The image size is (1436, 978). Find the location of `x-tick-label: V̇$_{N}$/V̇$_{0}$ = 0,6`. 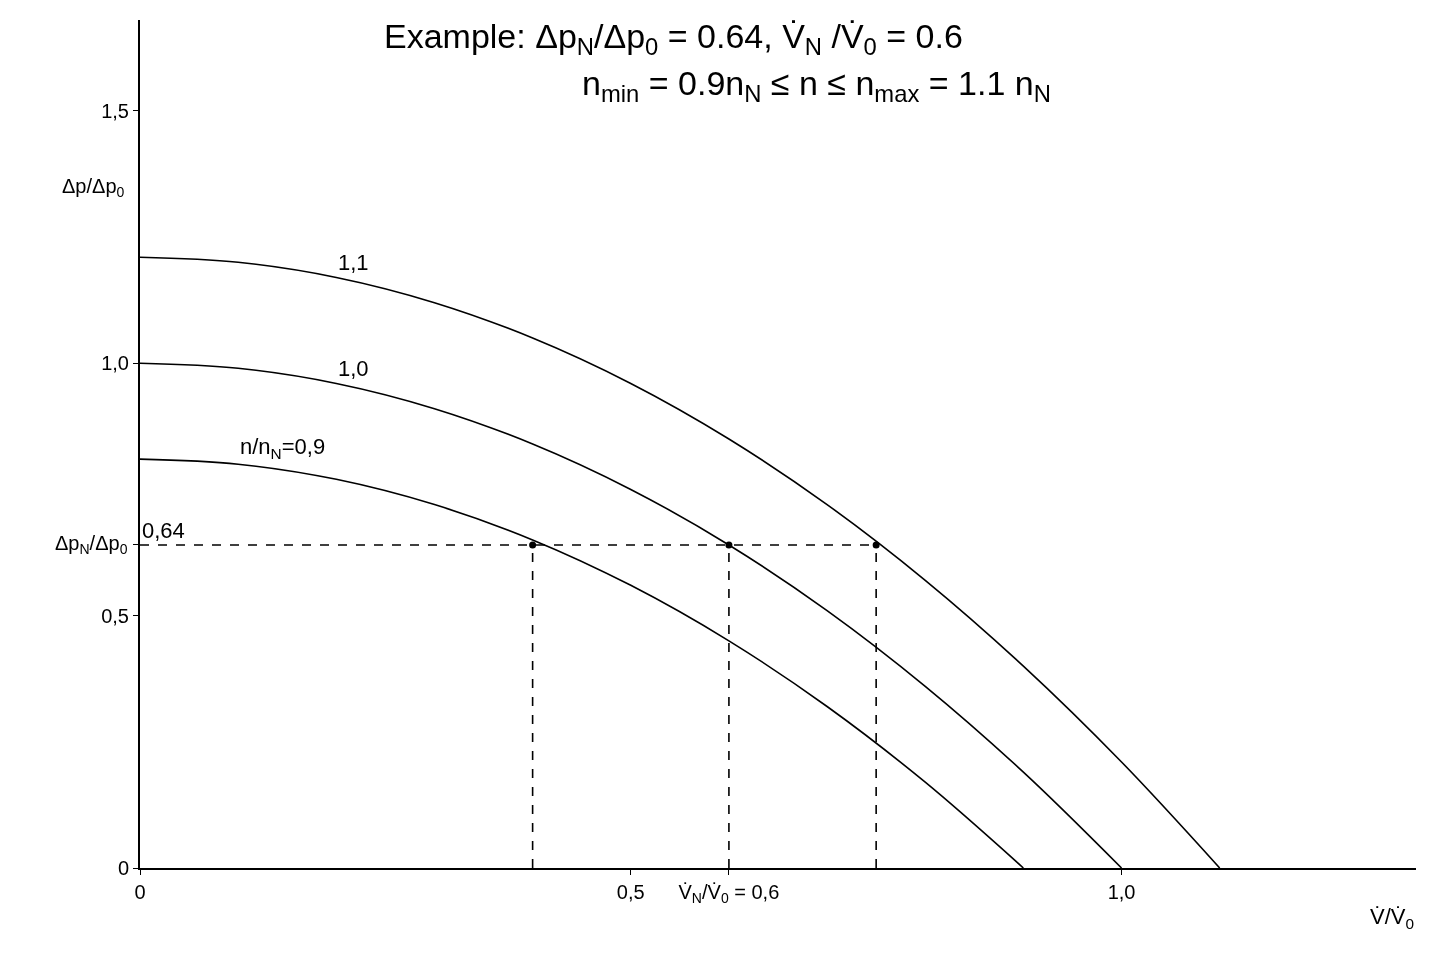

x-tick-label: V̇$_{N}$/V̇$_{0}$ = 0,6 is located at coordinates (729, 894).